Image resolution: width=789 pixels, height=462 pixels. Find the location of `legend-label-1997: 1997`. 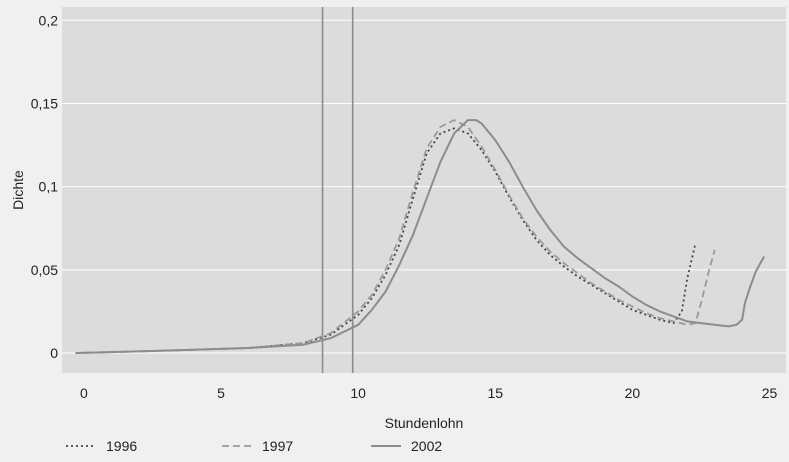

legend-label-1997: 1997 is located at coordinates (277, 446).